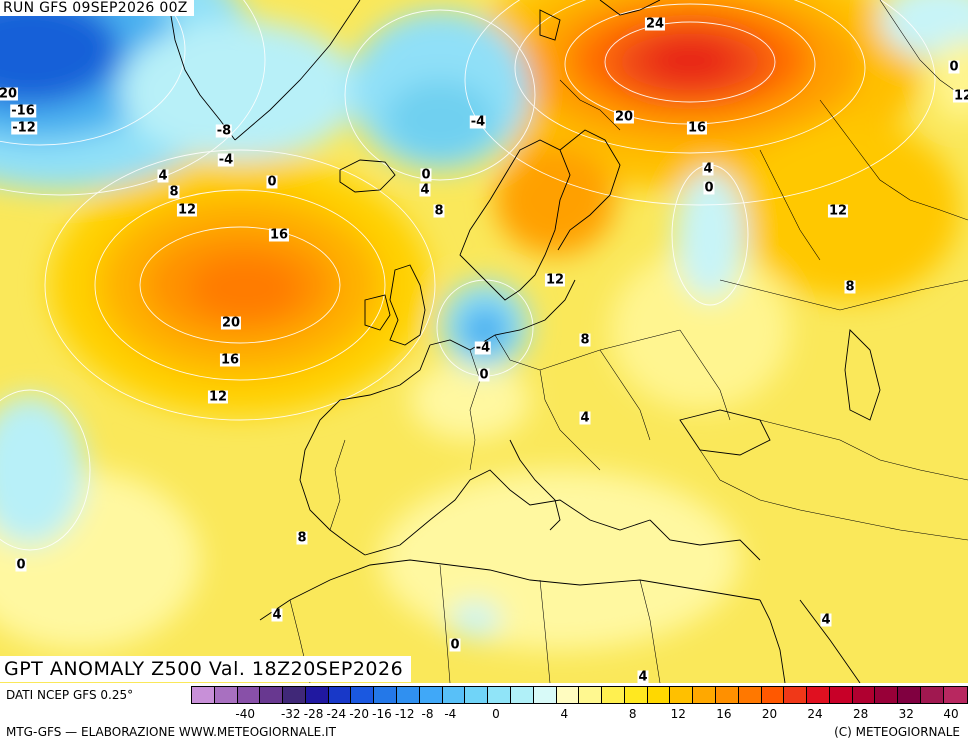 This screenshot has width=968, height=745. What do you see at coordinates (24, 128) in the screenshot?
I see `contour-label: -12` at bounding box center [24, 128].